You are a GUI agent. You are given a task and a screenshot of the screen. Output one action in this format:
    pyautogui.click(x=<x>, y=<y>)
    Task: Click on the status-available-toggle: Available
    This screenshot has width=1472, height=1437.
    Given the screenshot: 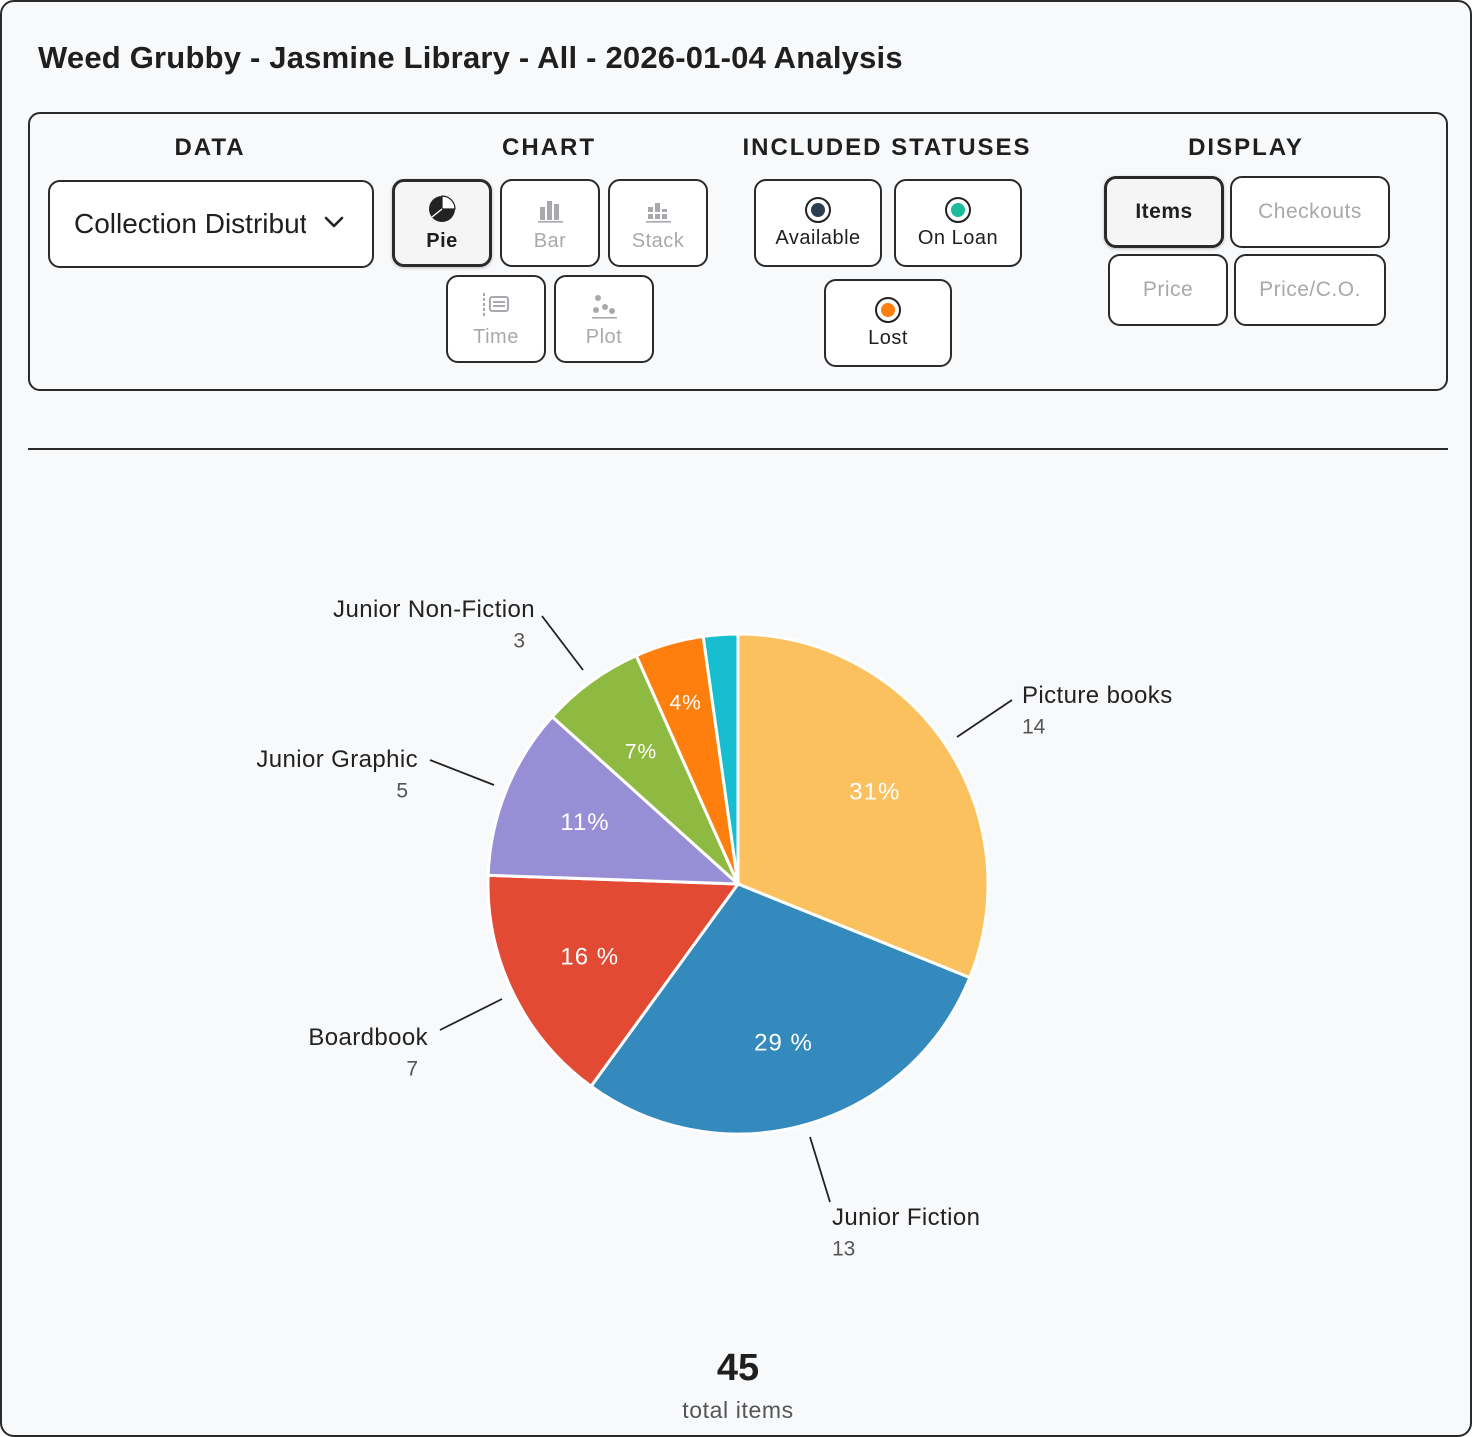 What is the action you would take?
    pyautogui.click(x=818, y=223)
    